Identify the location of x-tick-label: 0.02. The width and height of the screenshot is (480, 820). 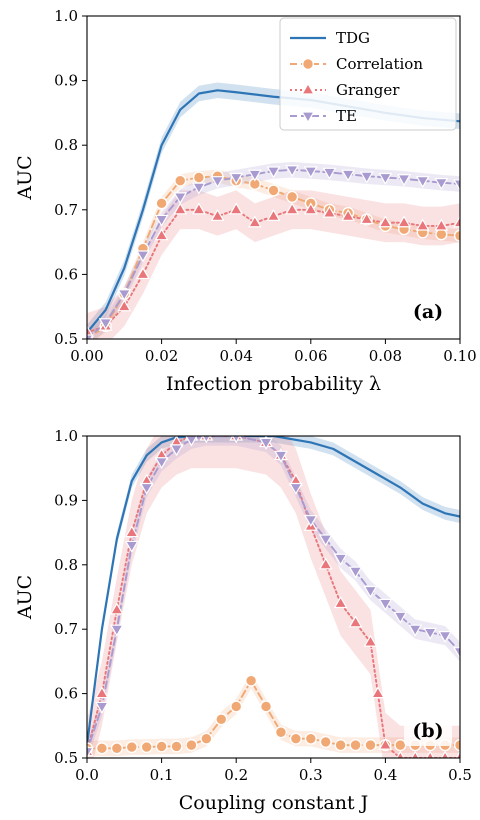
(161, 356).